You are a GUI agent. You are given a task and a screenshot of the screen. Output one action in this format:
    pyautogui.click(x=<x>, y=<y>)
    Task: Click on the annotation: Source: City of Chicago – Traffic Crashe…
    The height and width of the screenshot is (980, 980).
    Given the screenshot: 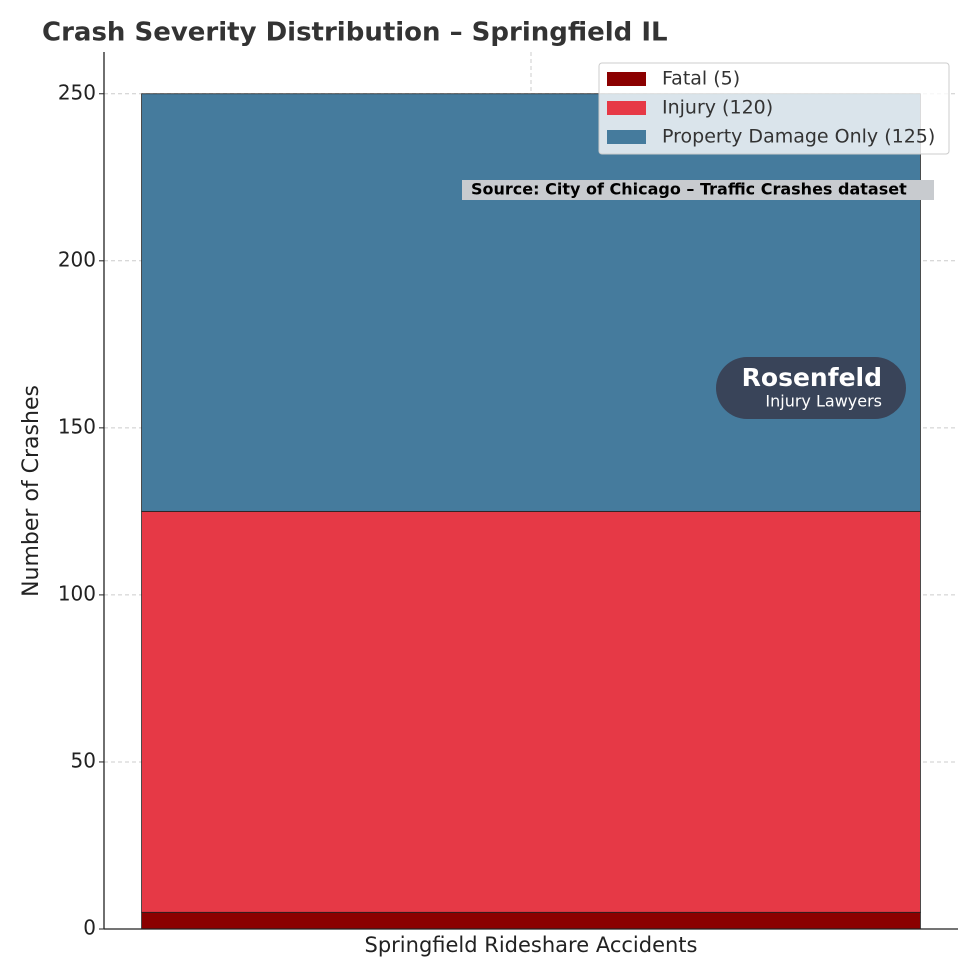 What is the action you would take?
    pyautogui.click(x=689, y=189)
    